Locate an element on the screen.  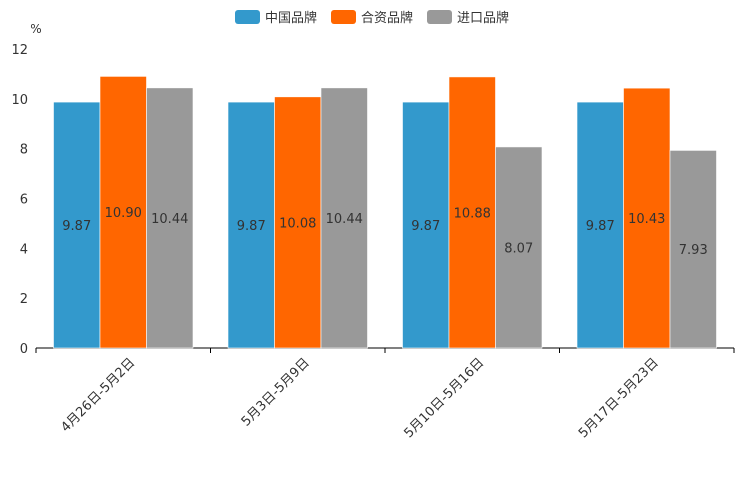
x-tick-label: 5月3日-5月9日 is located at coordinates (276, 392).